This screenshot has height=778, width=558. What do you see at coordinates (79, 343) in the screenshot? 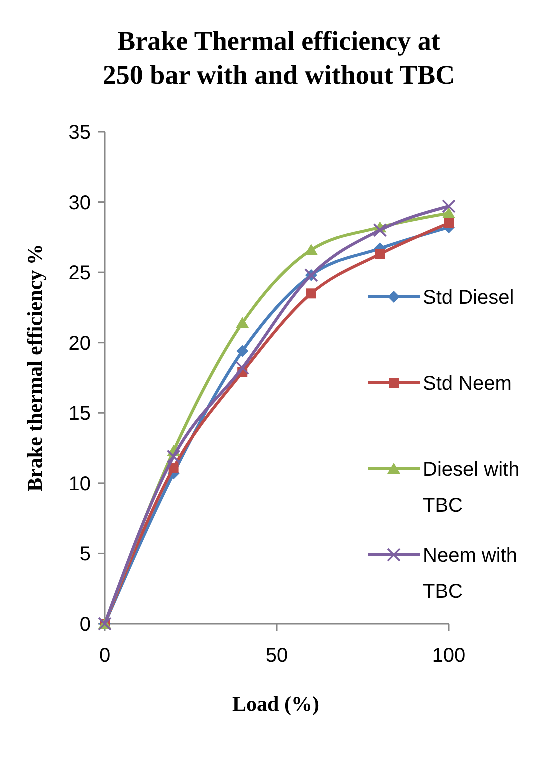
I see `y-tick-label: 20` at bounding box center [79, 343].